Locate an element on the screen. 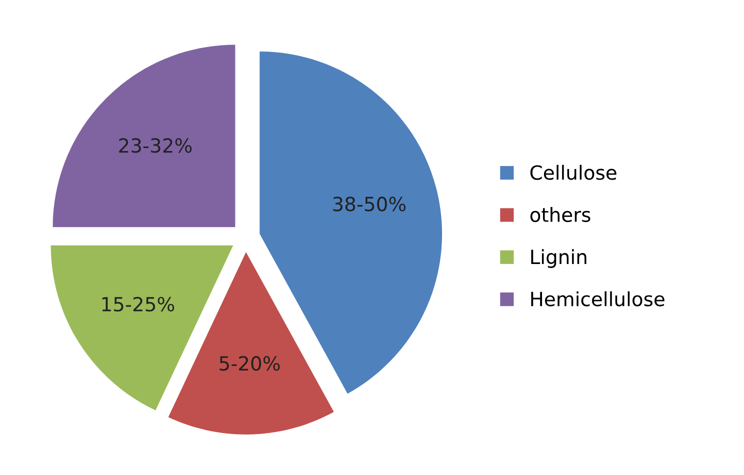  legend-label: Cellulose is located at coordinates (573, 172).